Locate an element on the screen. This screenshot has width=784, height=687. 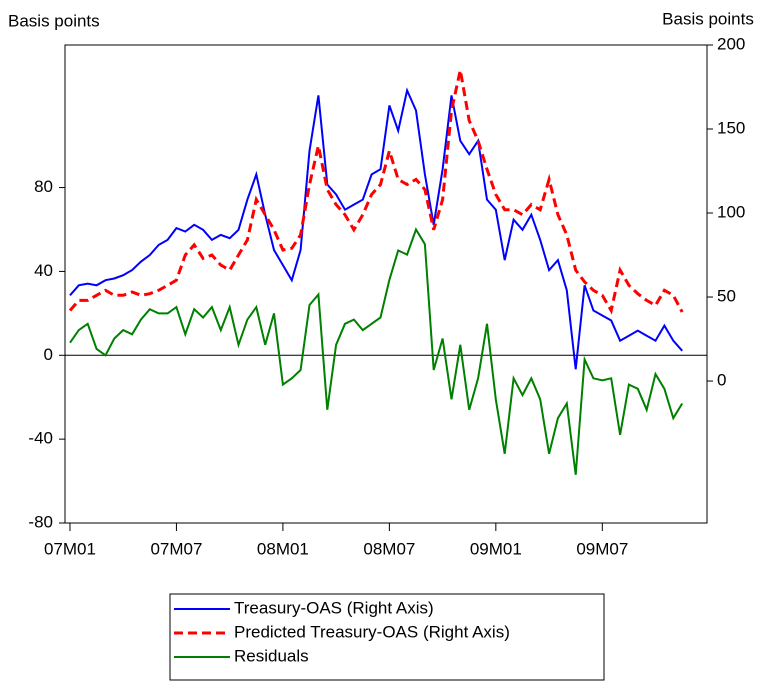
y2-tick-label: 50 is located at coordinates (726, 296).